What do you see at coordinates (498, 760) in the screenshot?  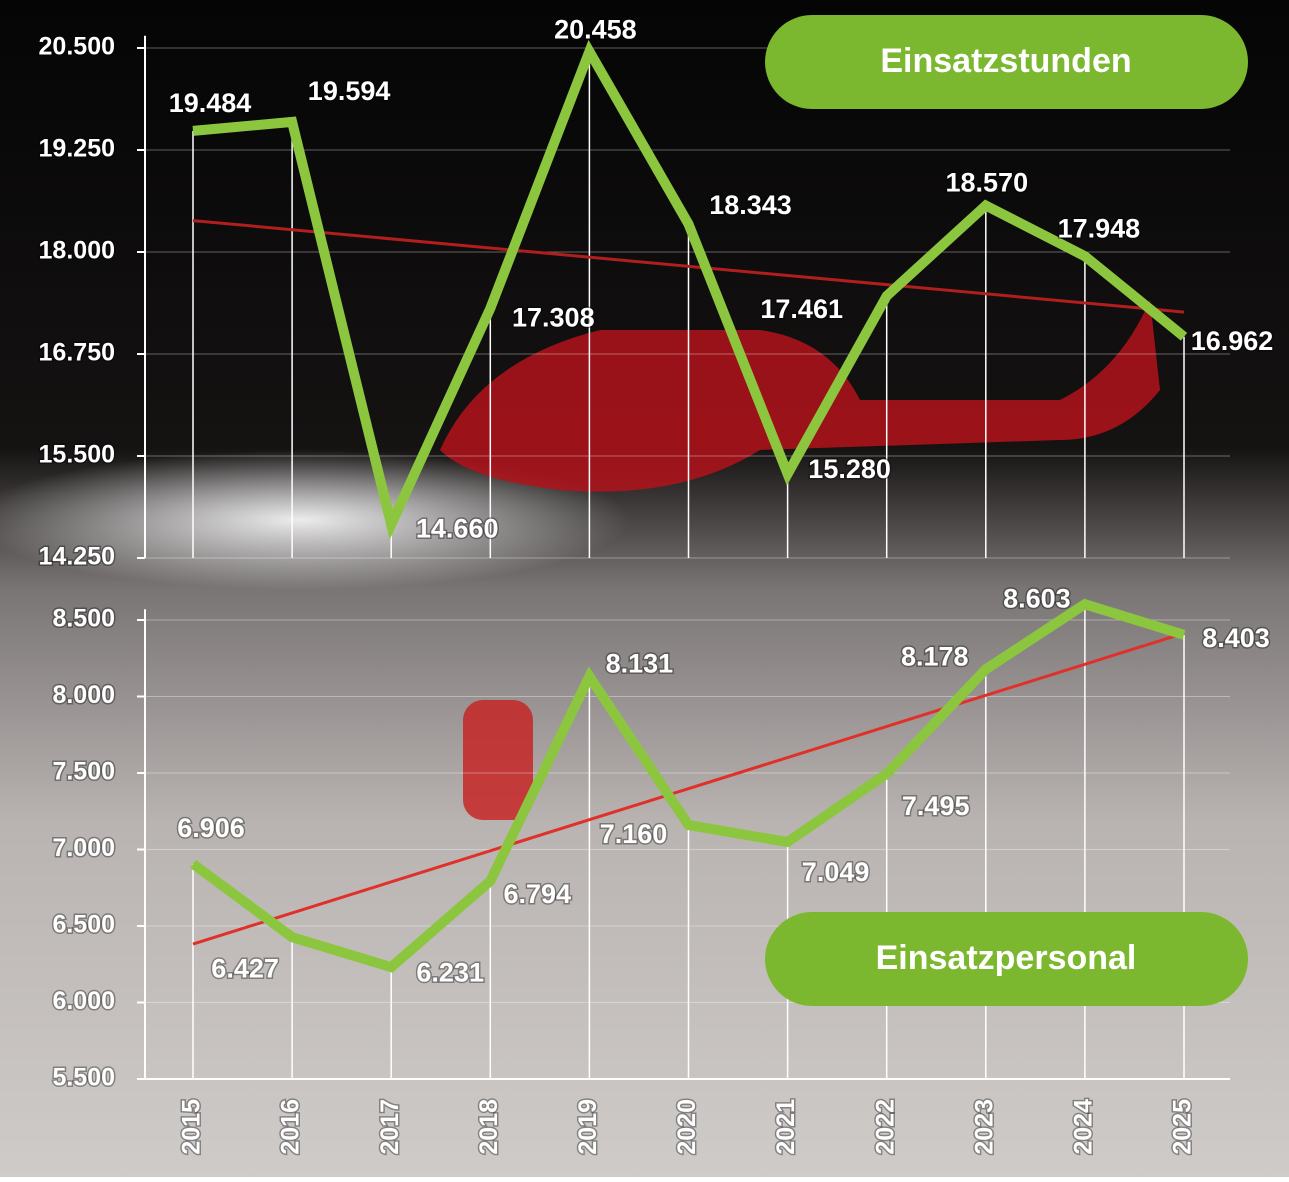 I see `rescuer` at bounding box center [498, 760].